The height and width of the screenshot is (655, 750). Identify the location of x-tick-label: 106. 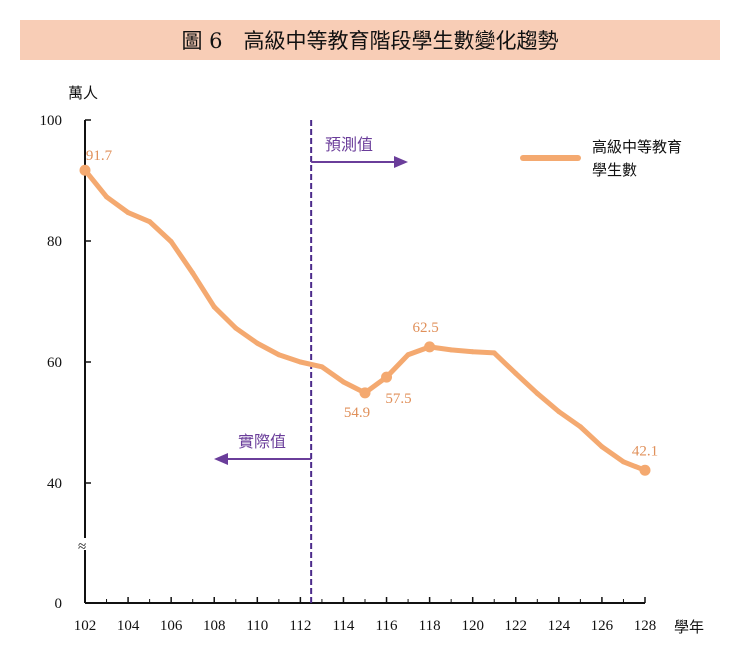
(171, 626).